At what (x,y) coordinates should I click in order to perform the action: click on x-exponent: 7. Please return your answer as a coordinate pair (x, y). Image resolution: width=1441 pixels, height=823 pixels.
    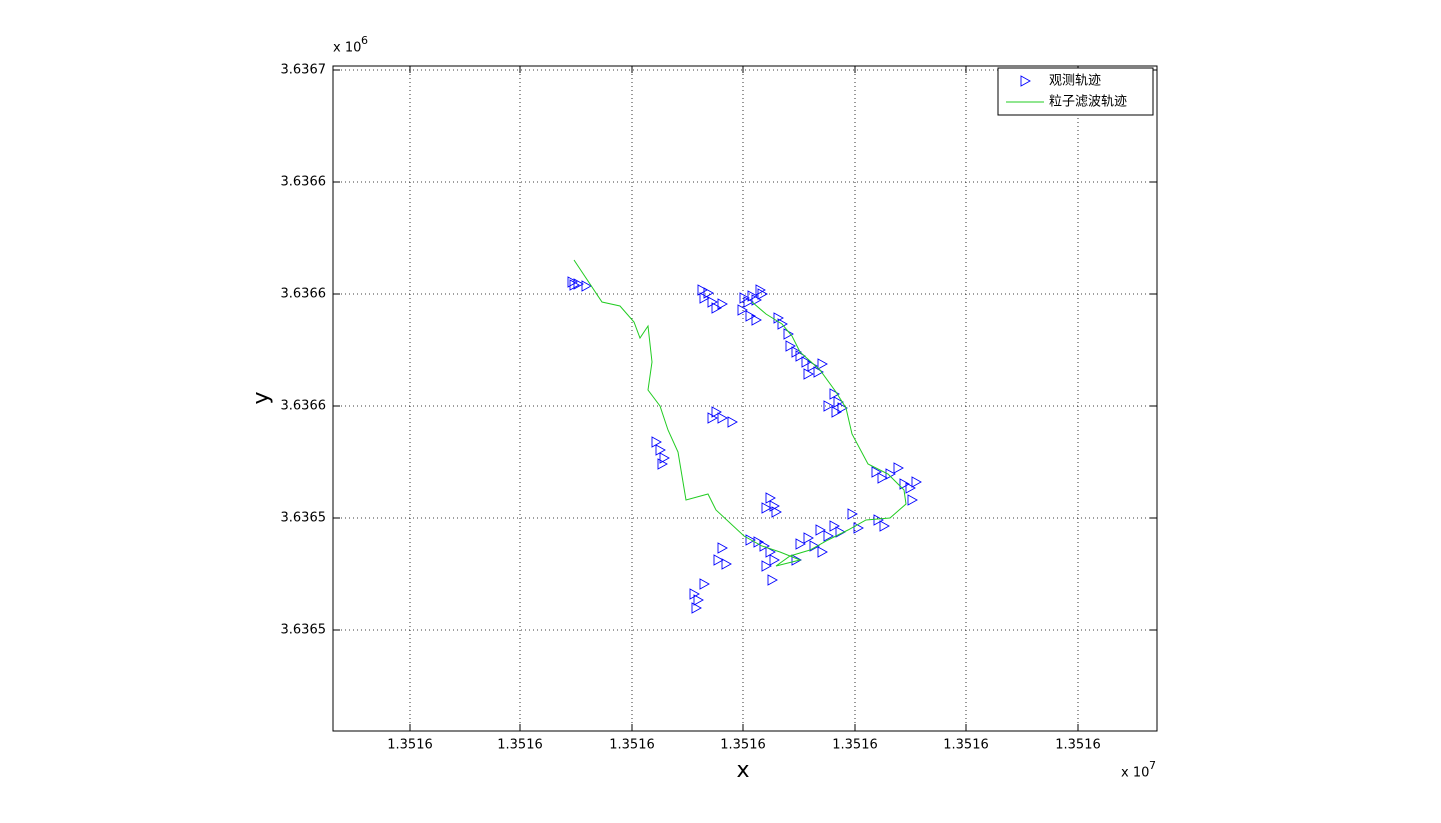
    Looking at the image, I should click on (1152, 765).